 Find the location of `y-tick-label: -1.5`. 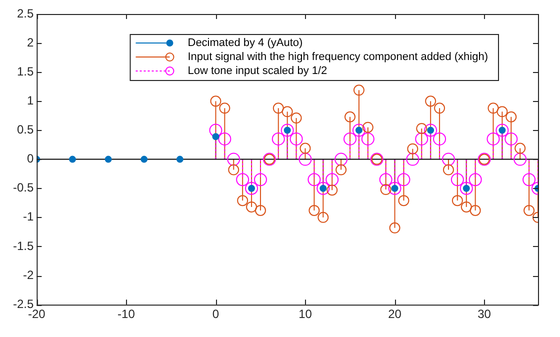

y-tick-label: -1.5 is located at coordinates (23, 245).